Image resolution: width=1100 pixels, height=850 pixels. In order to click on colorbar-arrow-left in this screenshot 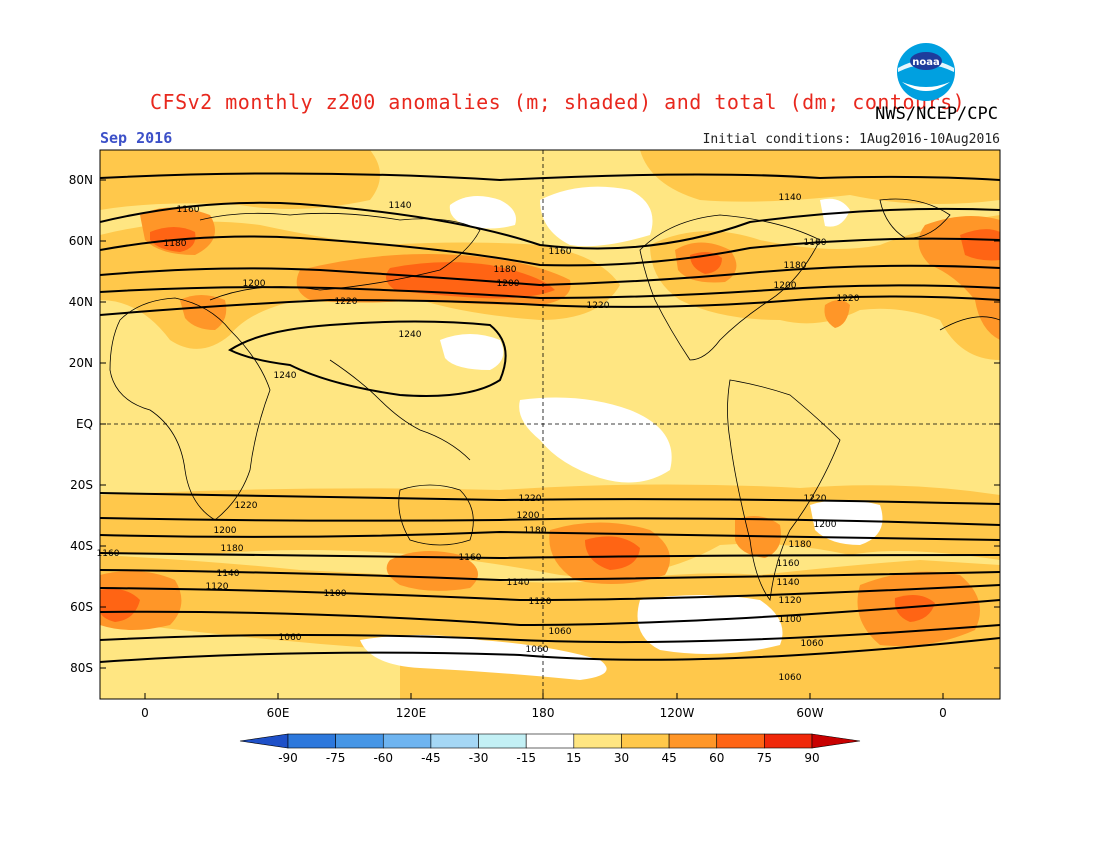, I will do `click(264, 741)`.